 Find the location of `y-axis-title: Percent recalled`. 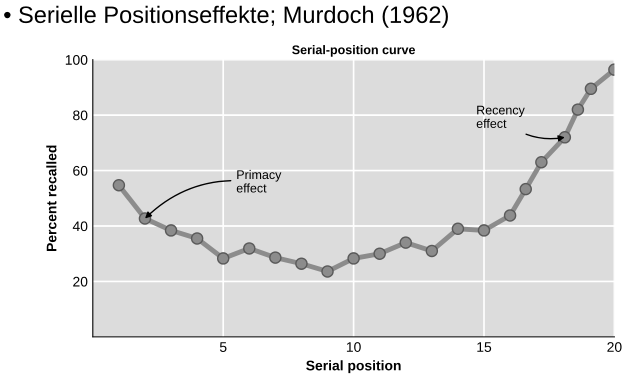

y-axis-title: Percent recalled is located at coordinates (51, 198).